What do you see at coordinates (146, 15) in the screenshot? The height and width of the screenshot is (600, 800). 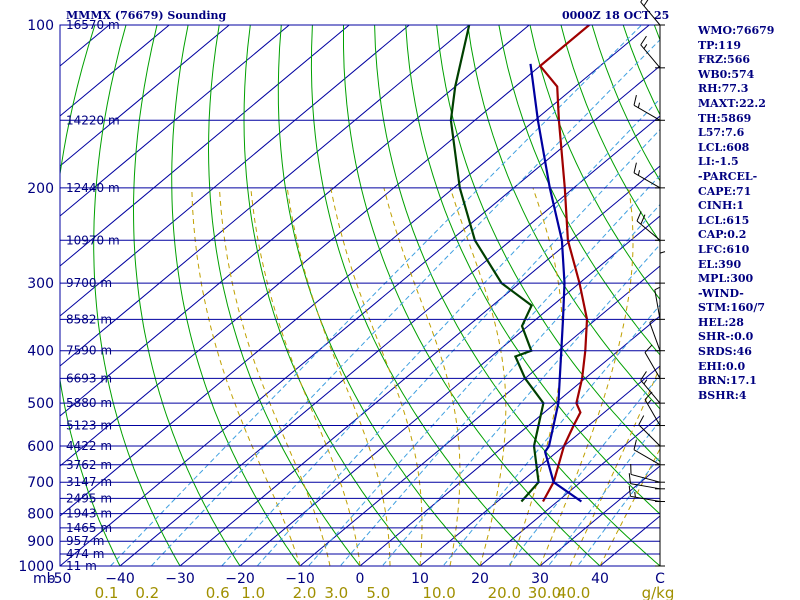 I see `station-title: MMMX (76679) Sounding` at bounding box center [146, 15].